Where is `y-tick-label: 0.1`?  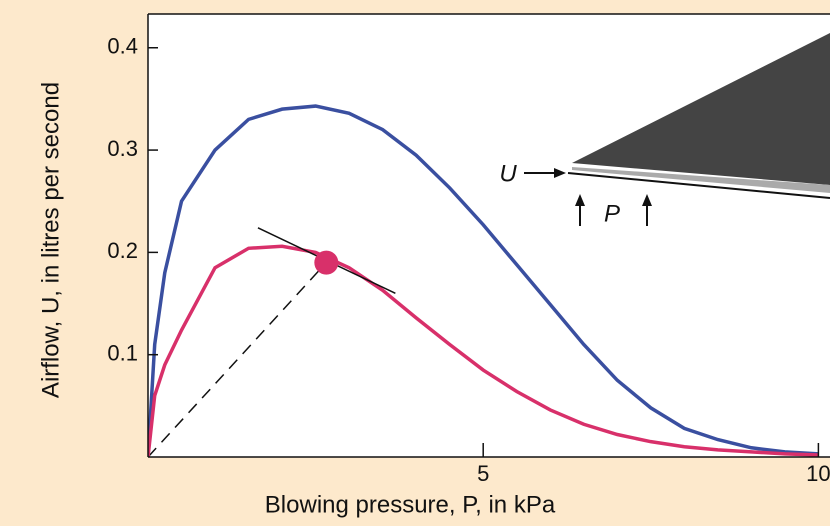
y-tick-label: 0.1 is located at coordinates (122, 353).